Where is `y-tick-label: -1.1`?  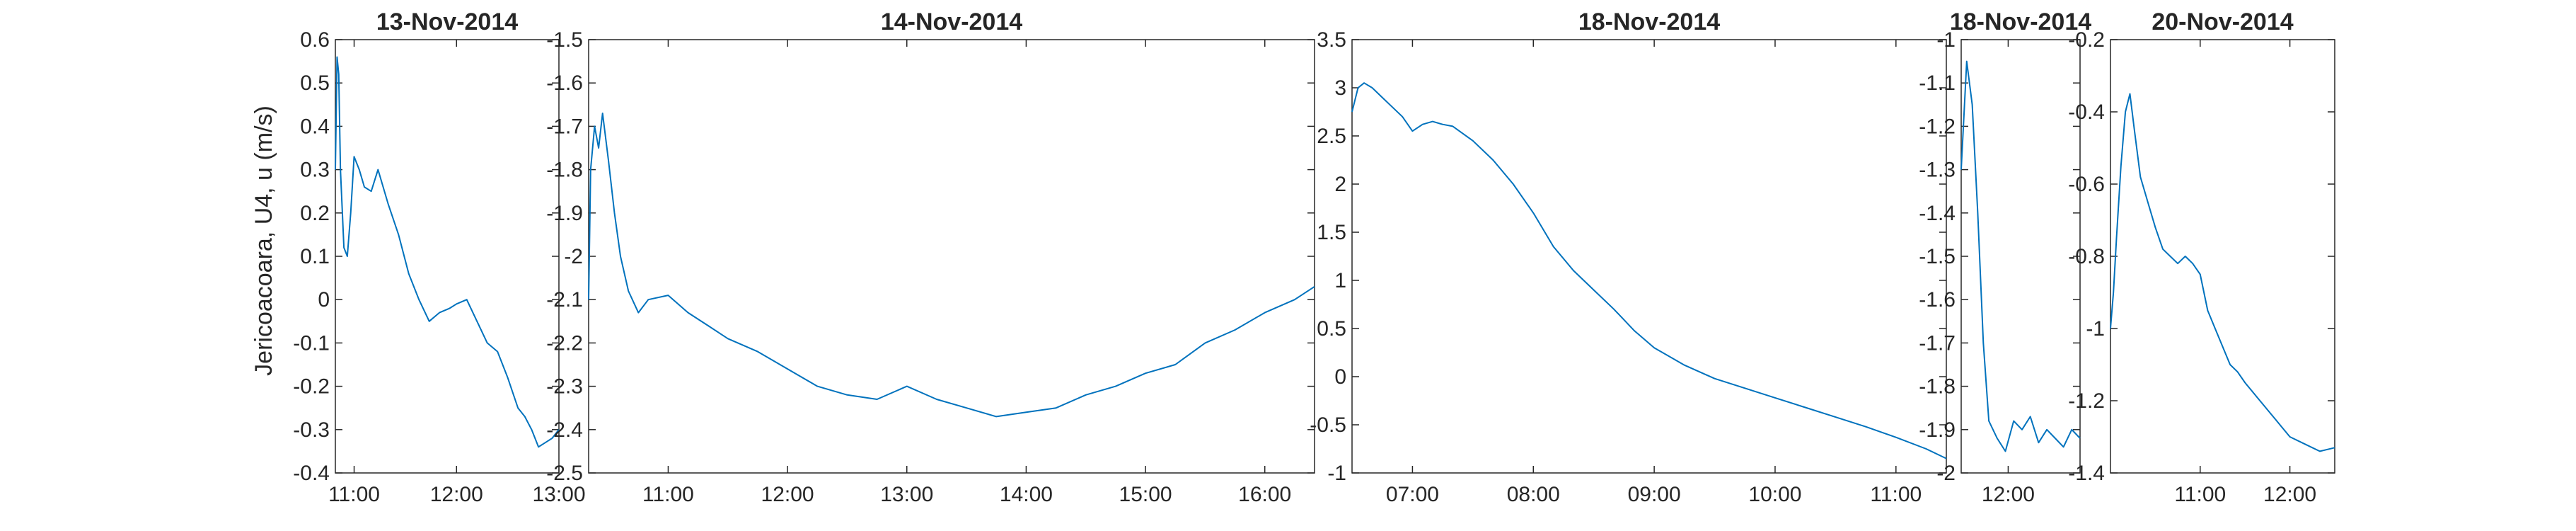 y-tick-label: -1.1 is located at coordinates (1937, 83).